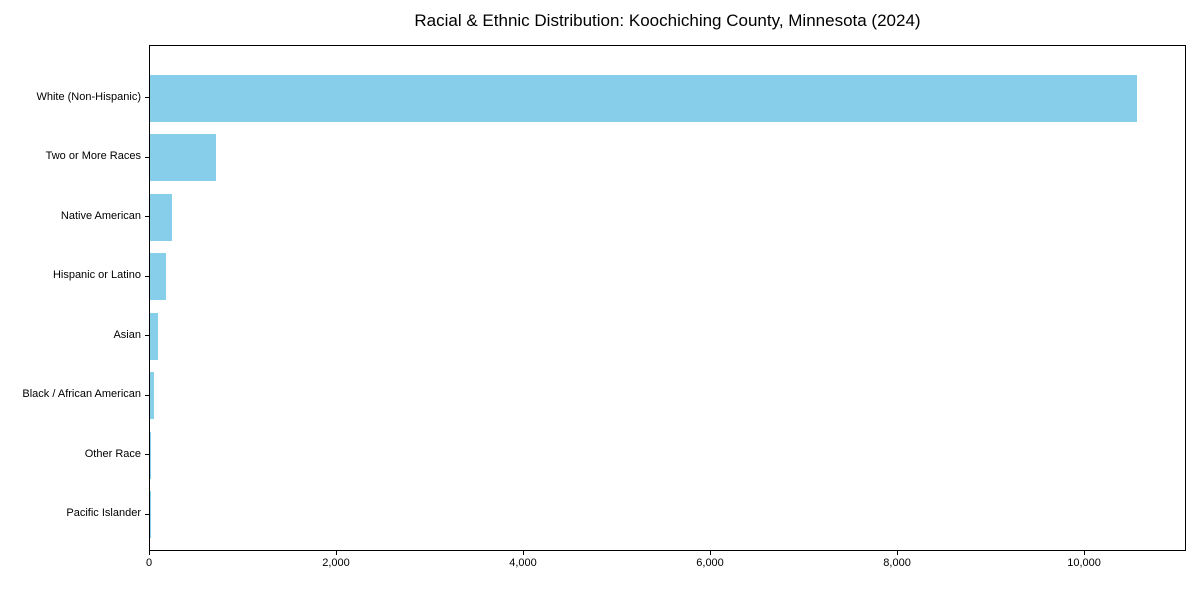 The image size is (1200, 600). What do you see at coordinates (161, 217) in the screenshot?
I see `bar-native-american` at bounding box center [161, 217].